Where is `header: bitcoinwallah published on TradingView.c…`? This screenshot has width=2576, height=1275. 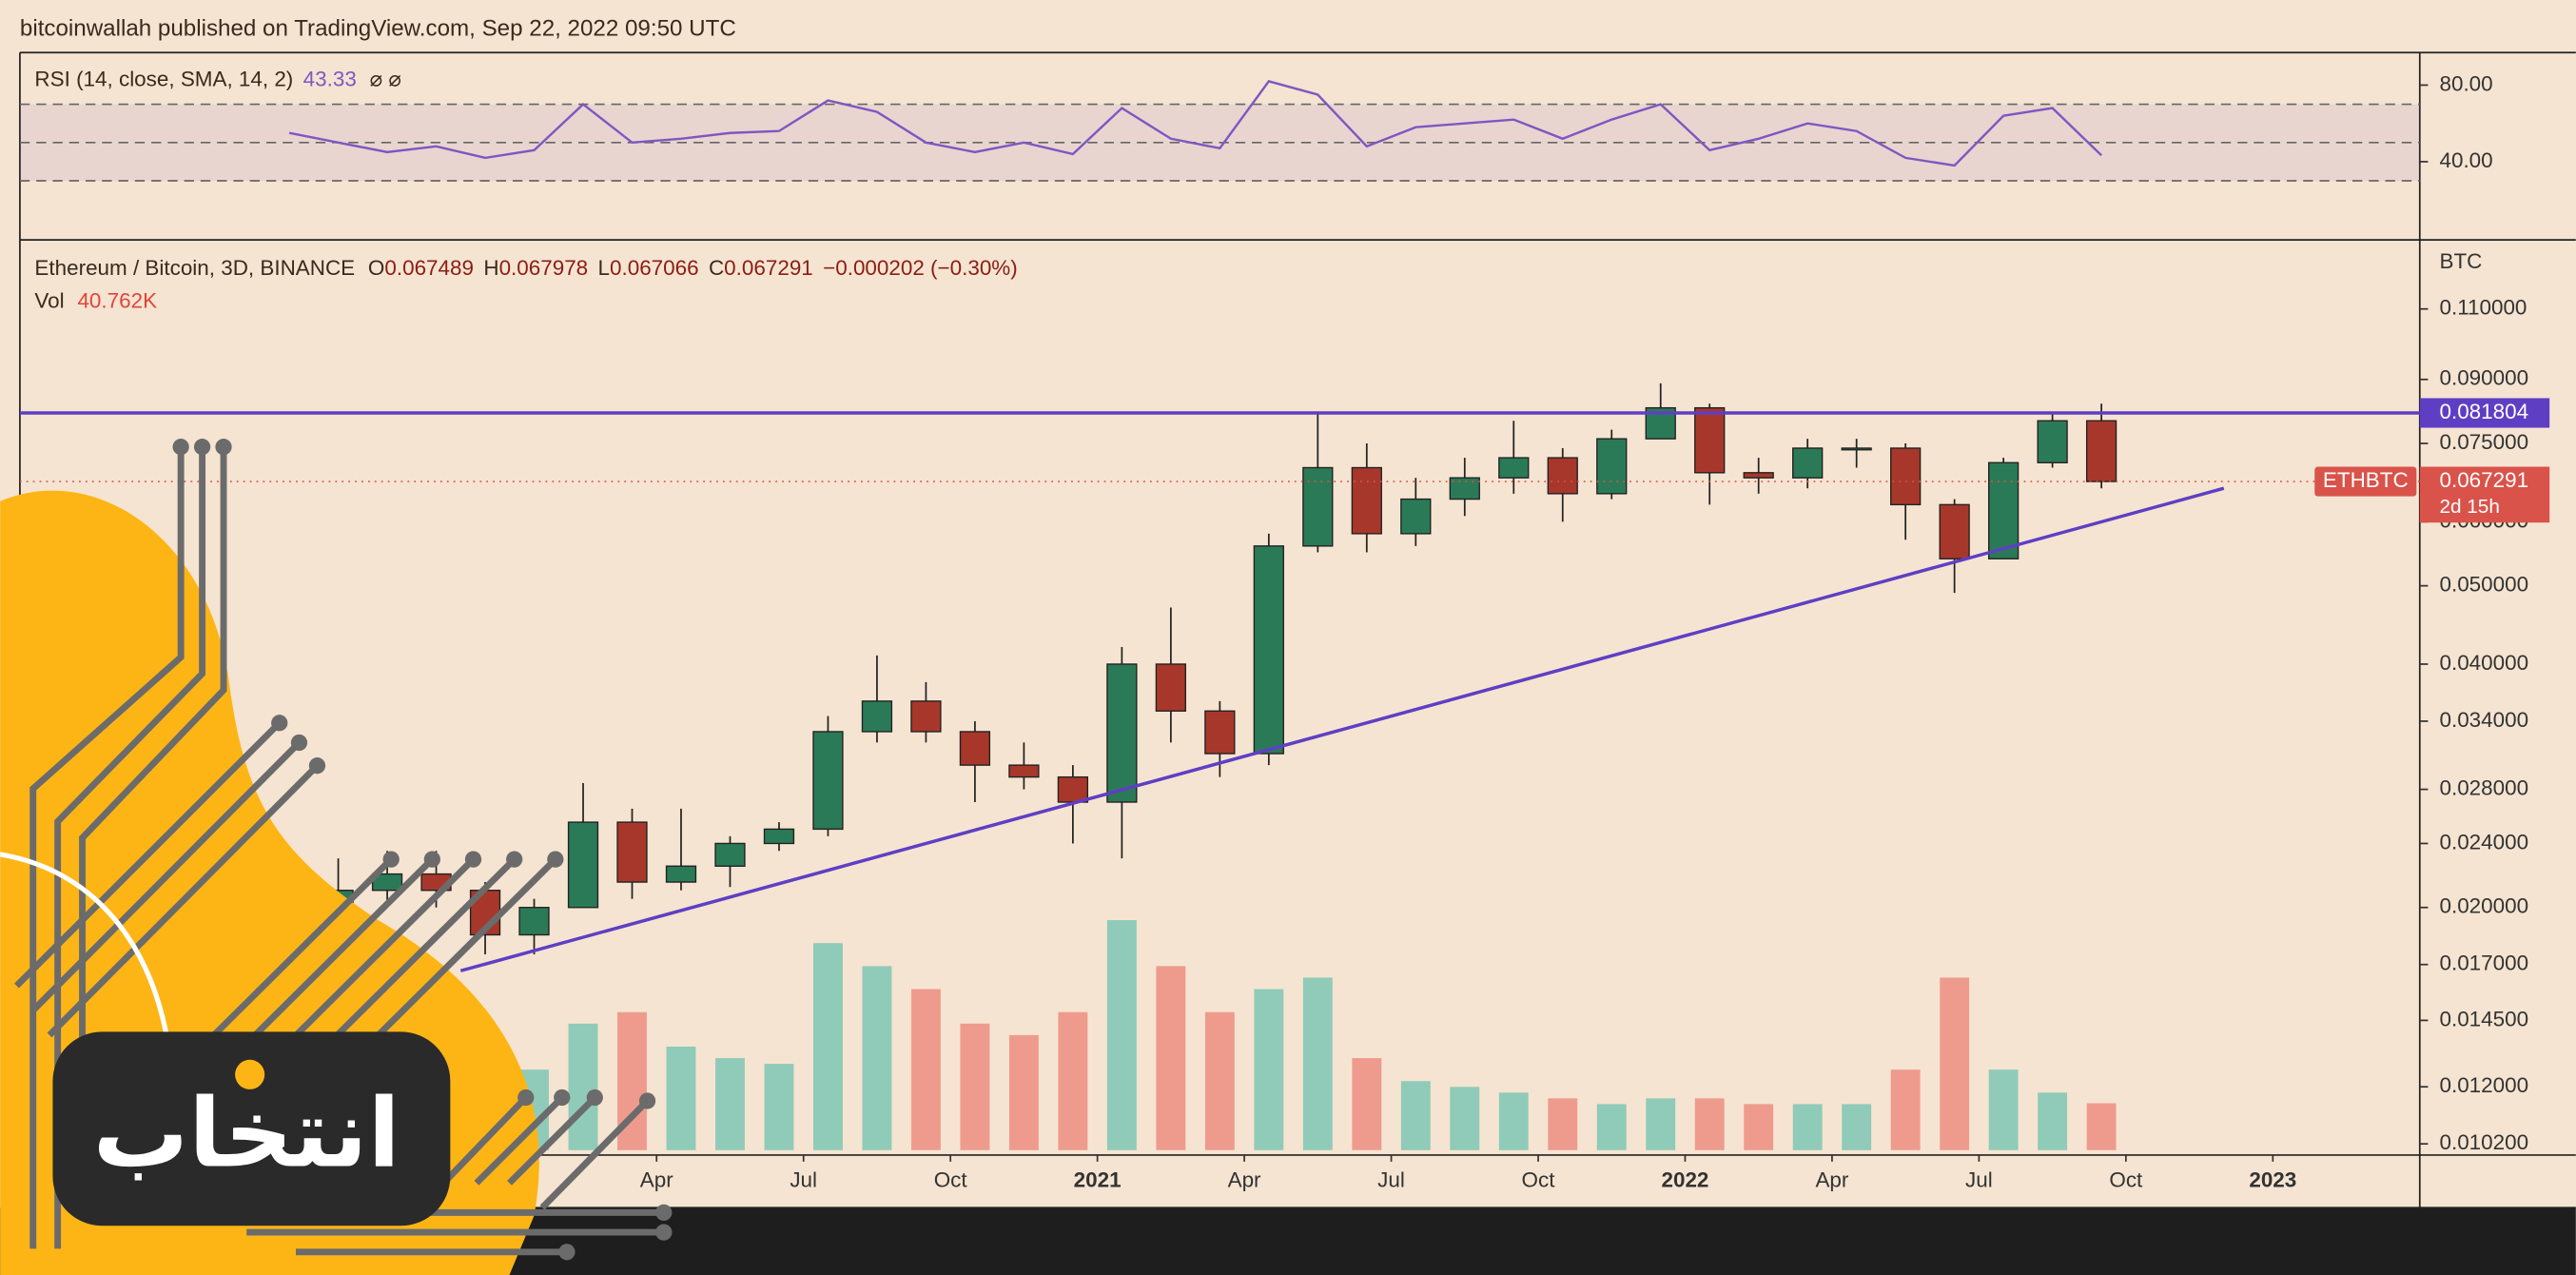 header: bitcoinwallah published on TradingView.c… is located at coordinates (378, 28).